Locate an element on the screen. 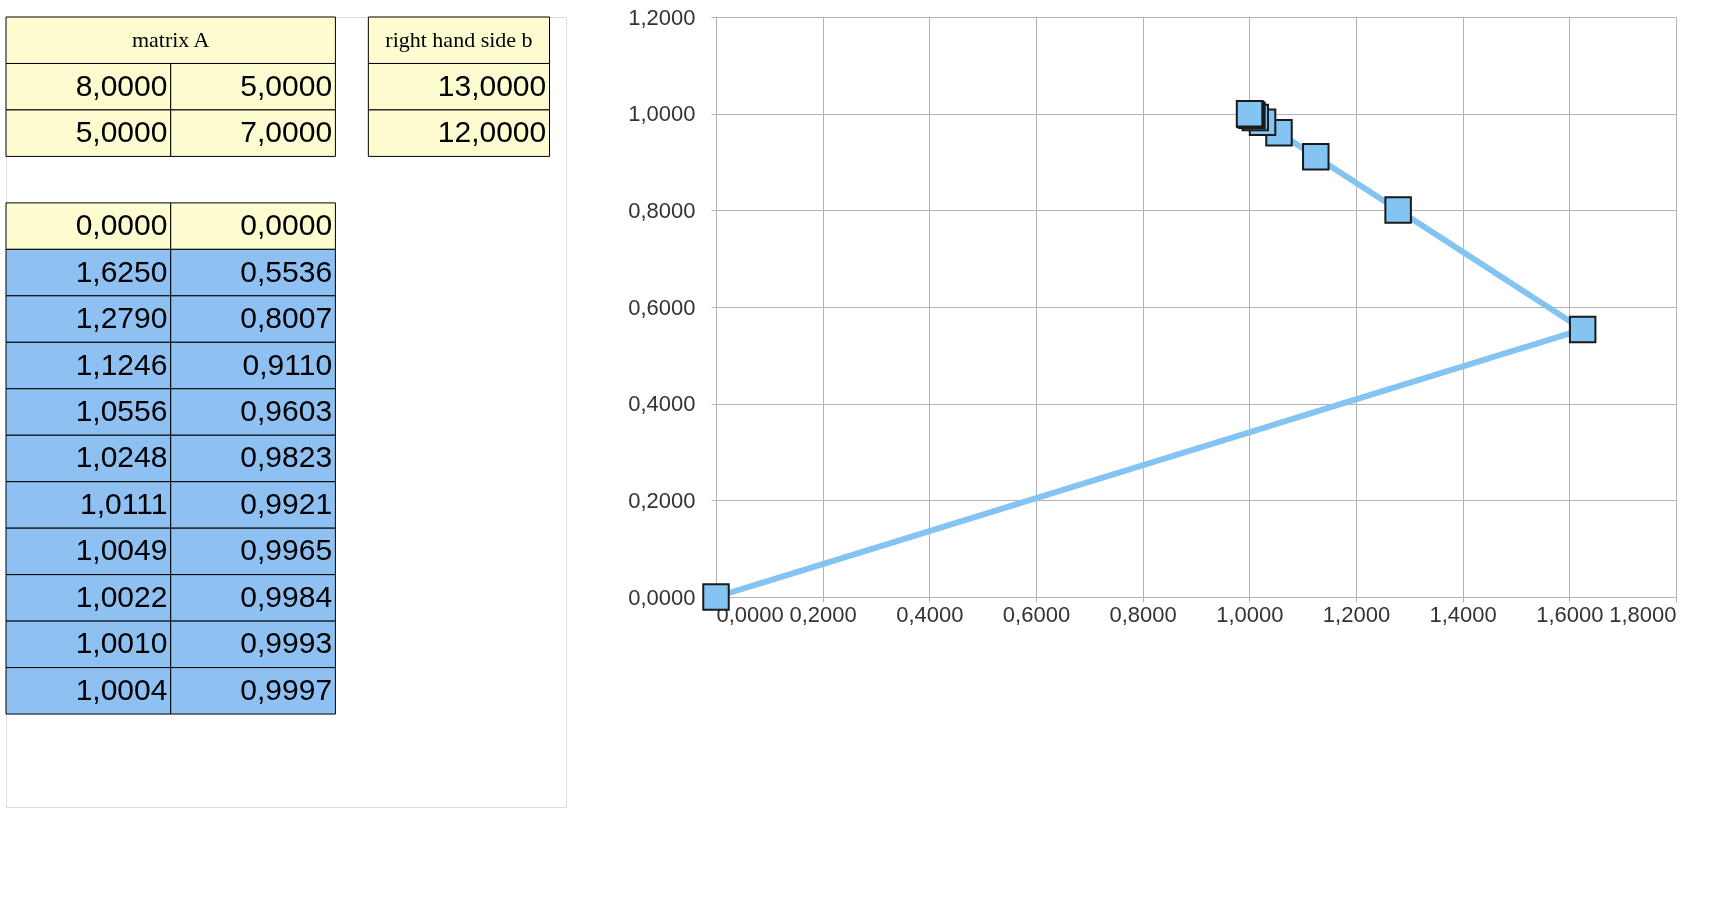  text: 1,1246 is located at coordinates (121, 364).